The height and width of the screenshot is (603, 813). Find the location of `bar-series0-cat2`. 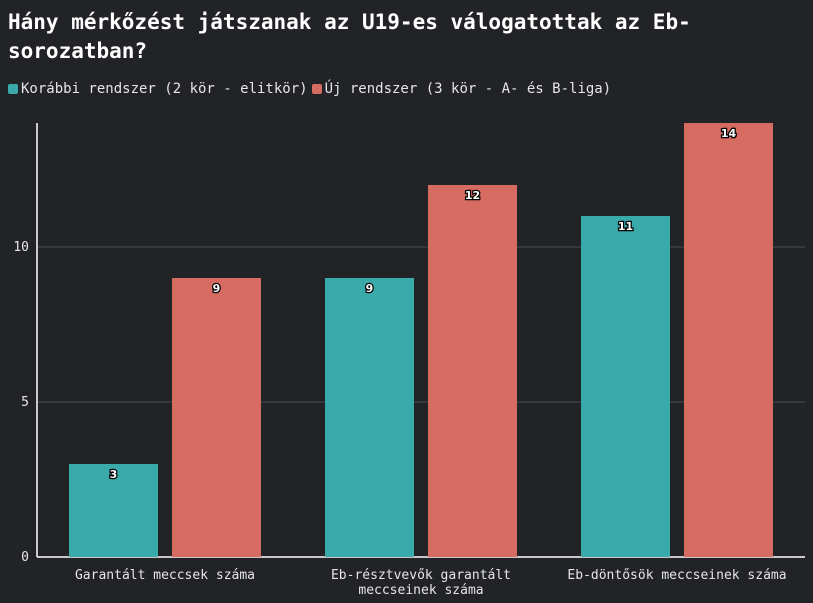

bar-series0-cat2 is located at coordinates (625, 386).